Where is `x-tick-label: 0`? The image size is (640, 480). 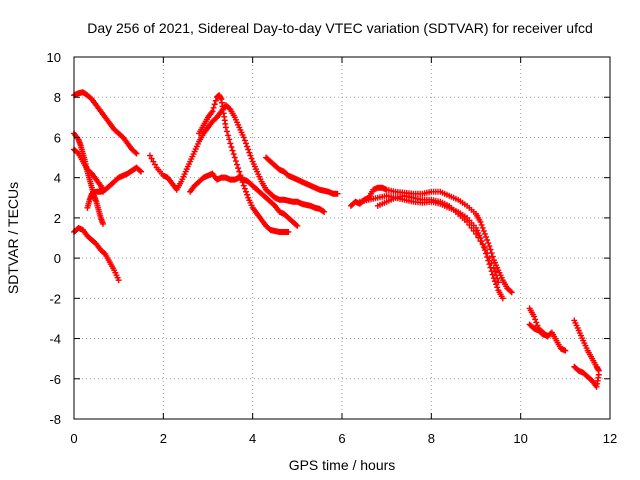 x-tick-label: 0 is located at coordinates (73, 438).